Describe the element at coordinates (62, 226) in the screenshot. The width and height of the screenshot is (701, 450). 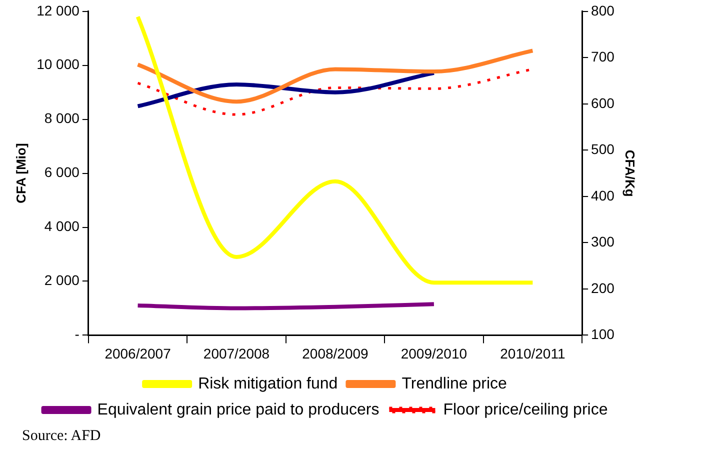
I see `y-tick-label: 4 000` at that location.